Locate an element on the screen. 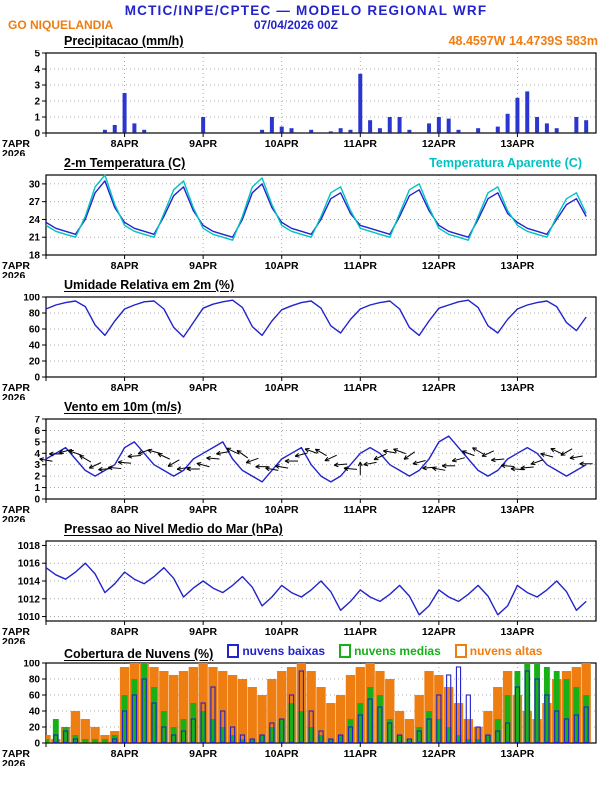 This screenshot has width=612, height=792. low-clouds-swatch-icon is located at coordinates (233, 651).